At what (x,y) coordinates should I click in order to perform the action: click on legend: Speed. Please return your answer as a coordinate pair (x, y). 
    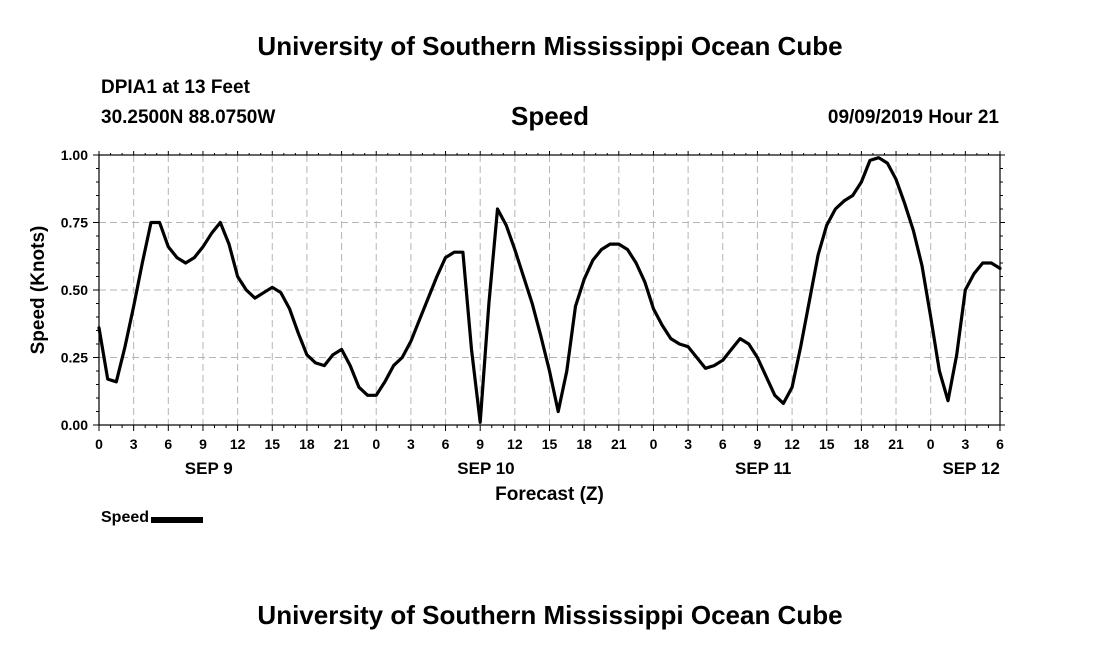
    Looking at the image, I should click on (152, 518).